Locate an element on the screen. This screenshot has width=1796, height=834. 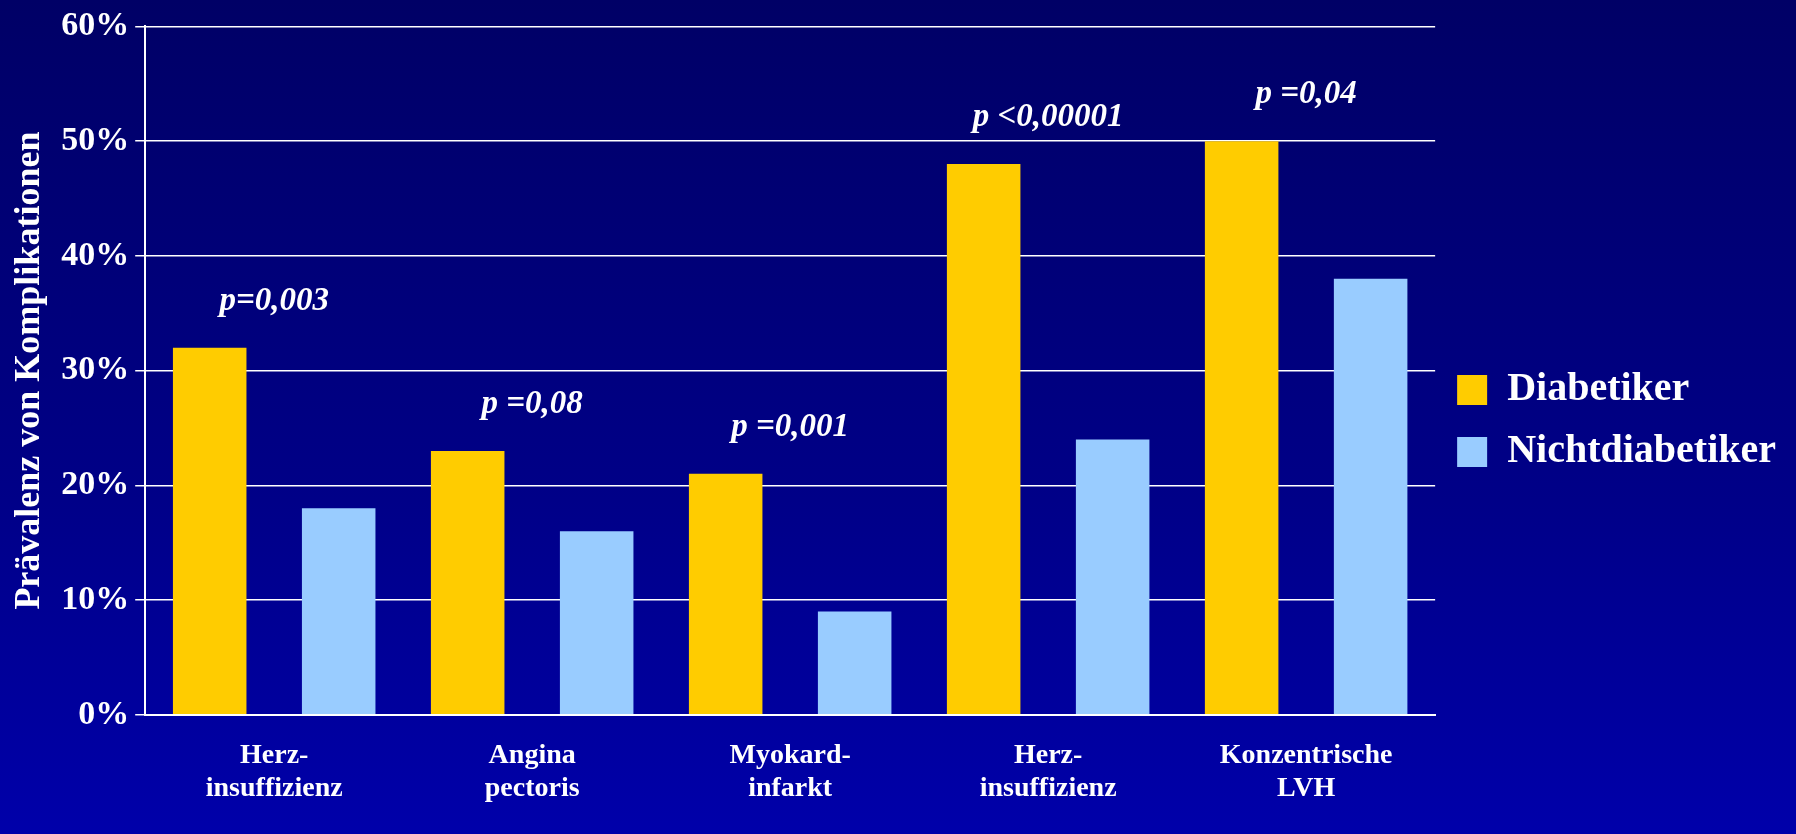
y-tick-label: 0% is located at coordinates (104, 712).